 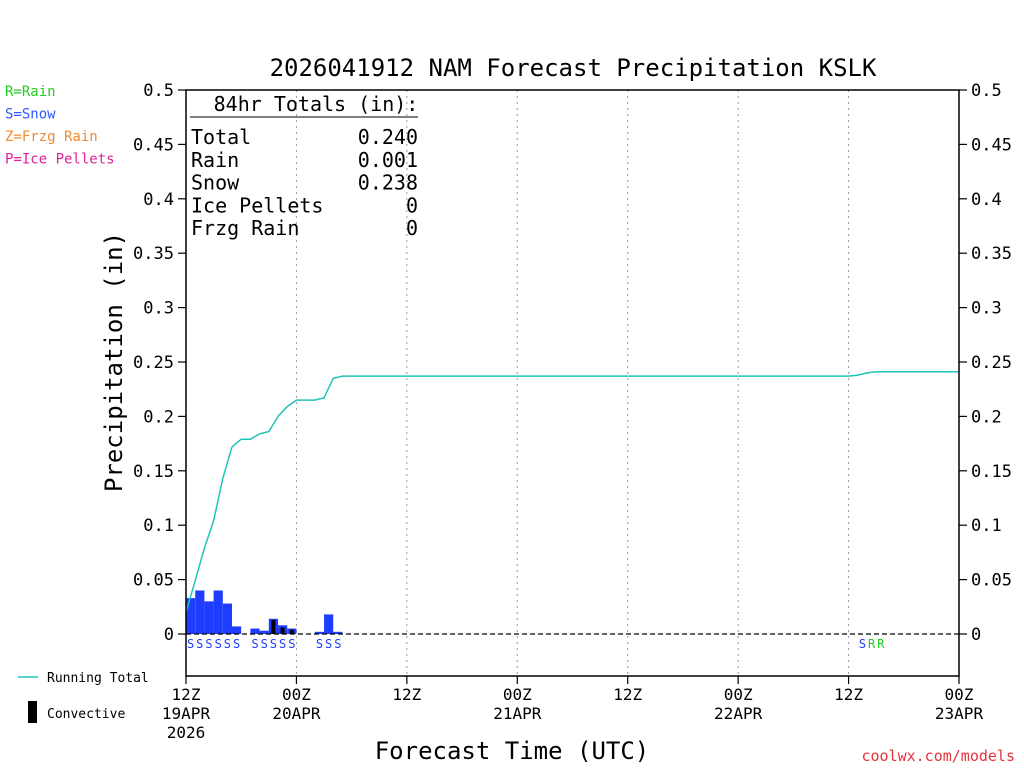 What do you see at coordinates (986, 91) in the screenshot?
I see `y-tick-label-right-10: 0.5` at bounding box center [986, 91].